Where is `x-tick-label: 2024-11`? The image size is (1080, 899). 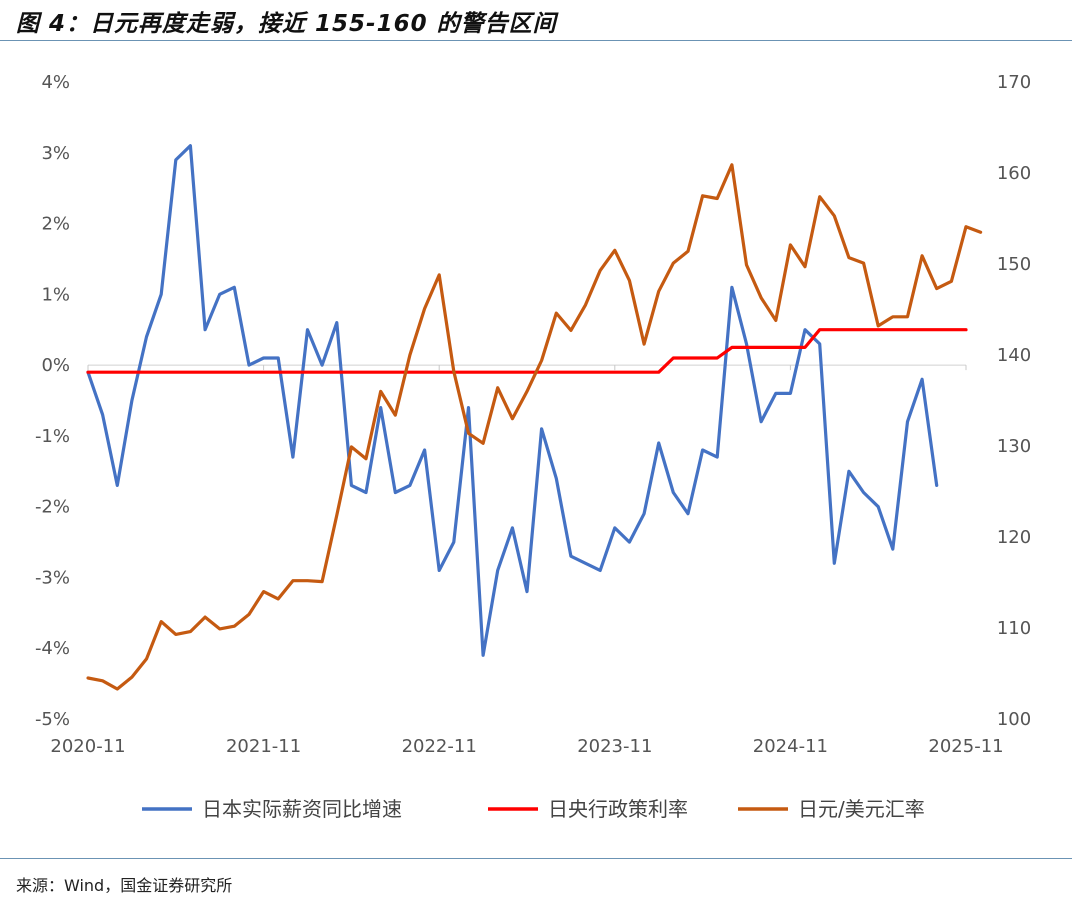 x-tick-label: 2024-11 is located at coordinates (790, 746).